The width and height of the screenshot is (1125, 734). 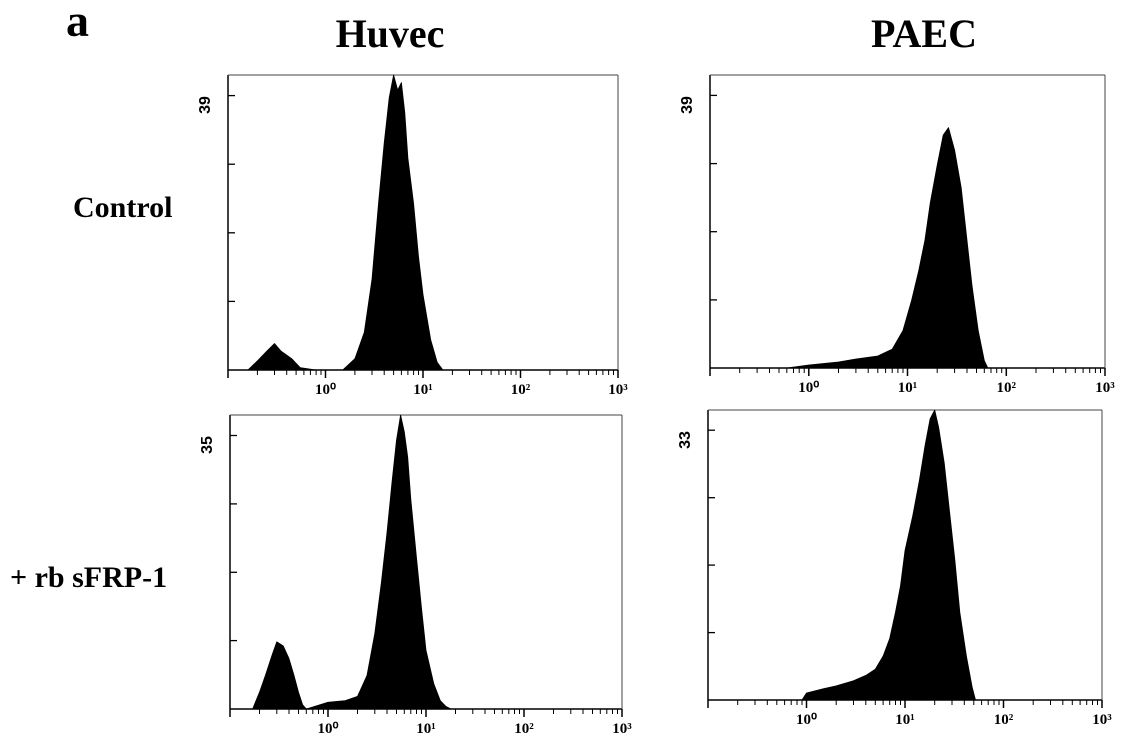 I want to click on column-title-paec: PAEC, so click(x=924, y=33).